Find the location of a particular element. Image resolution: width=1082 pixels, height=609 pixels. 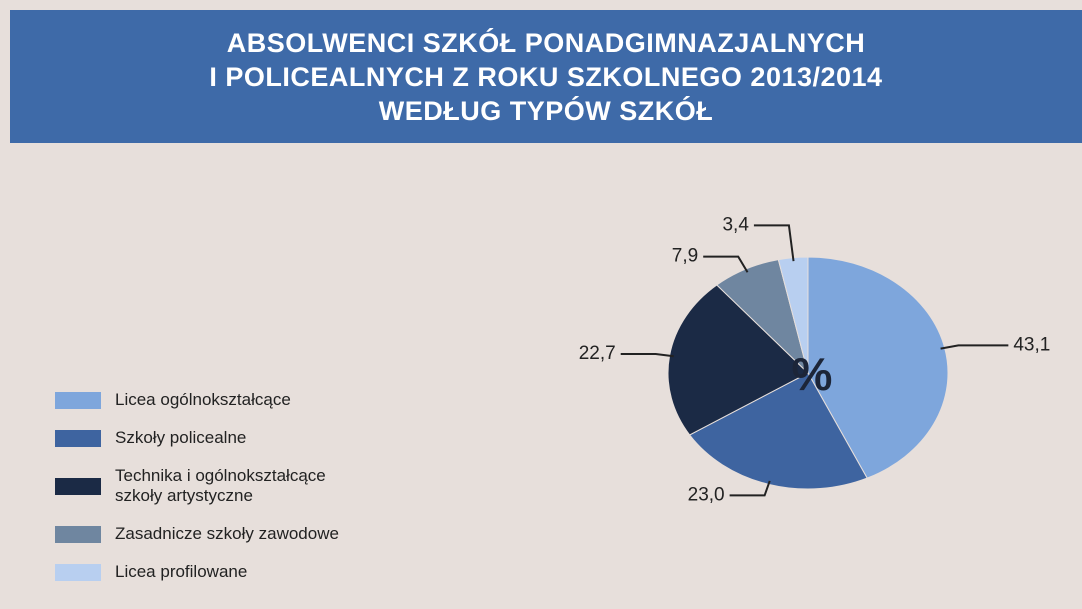

data-label: 43,1 is located at coordinates (1031, 344).